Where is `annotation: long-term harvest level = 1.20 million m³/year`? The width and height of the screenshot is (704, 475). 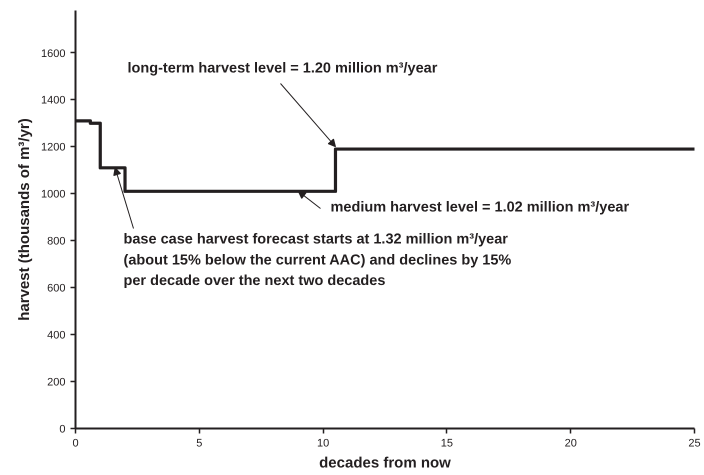 annotation: long-term harvest level = 1.20 million m³/year is located at coordinates (283, 68).